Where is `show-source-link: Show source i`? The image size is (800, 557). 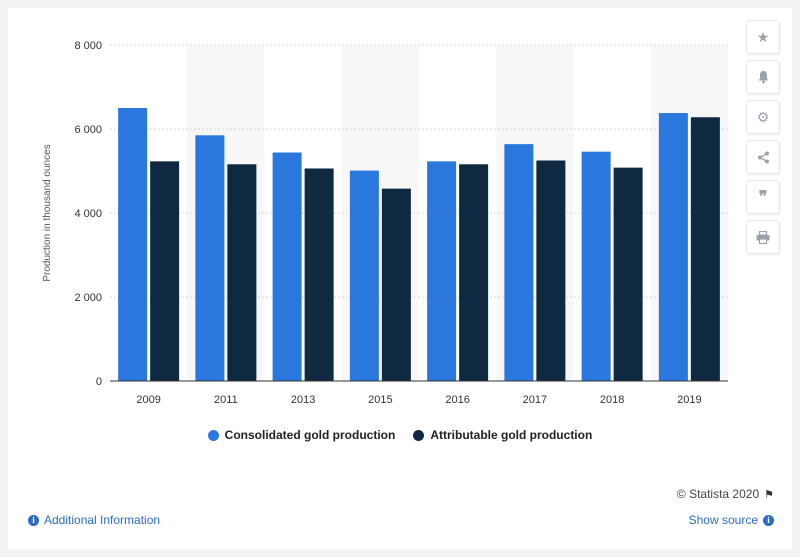 show-source-link: Show source i is located at coordinates (731, 520).